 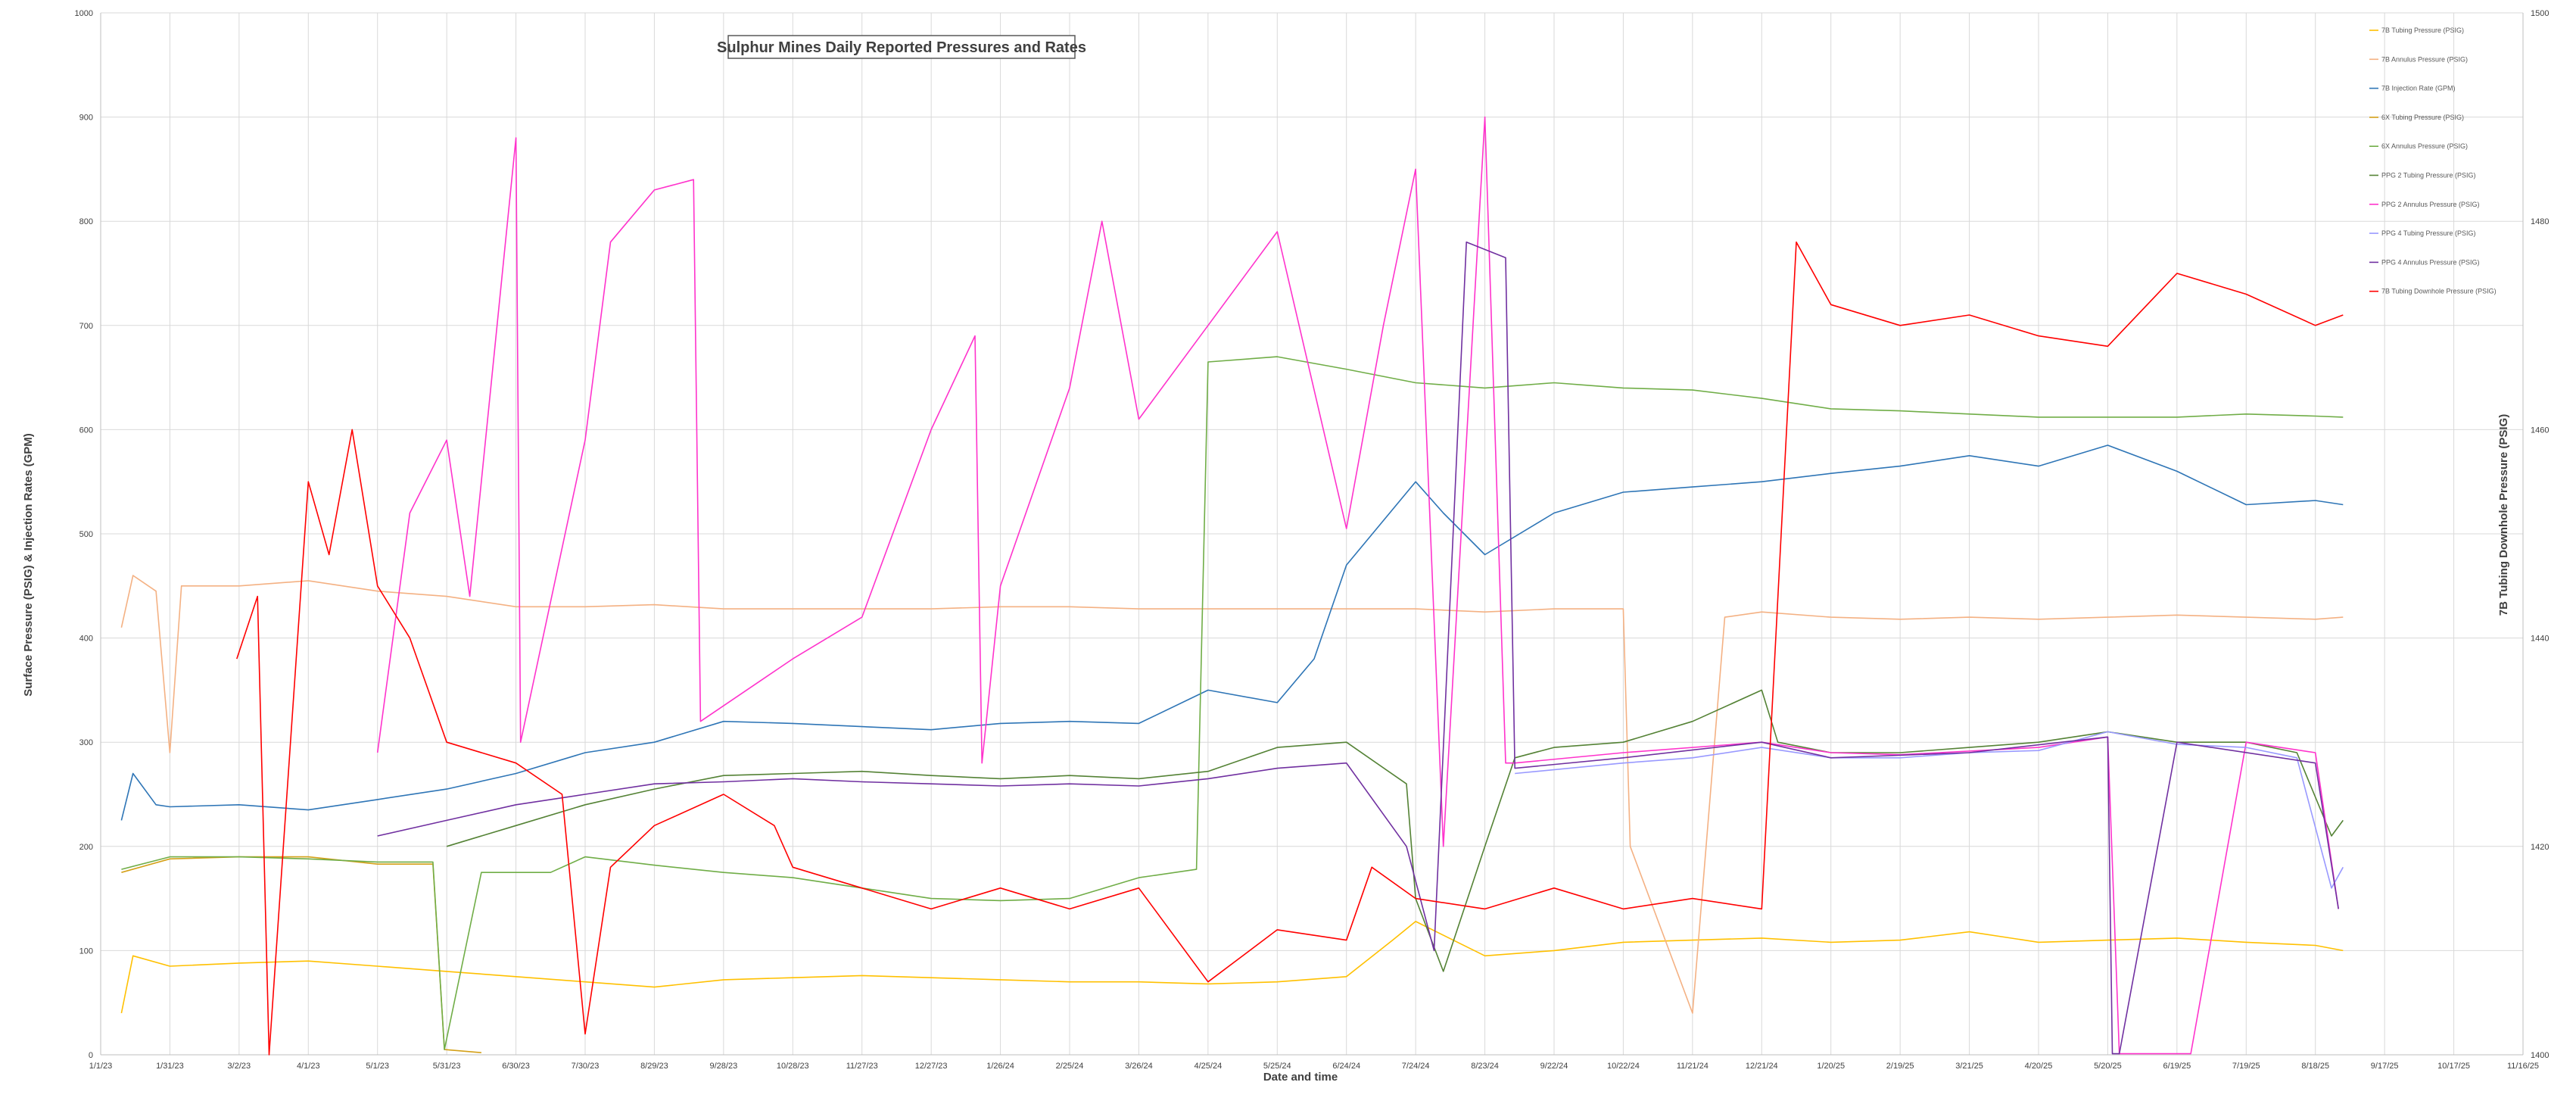 What do you see at coordinates (84, 13) in the screenshot?
I see `y-tick-label: 1000` at bounding box center [84, 13].